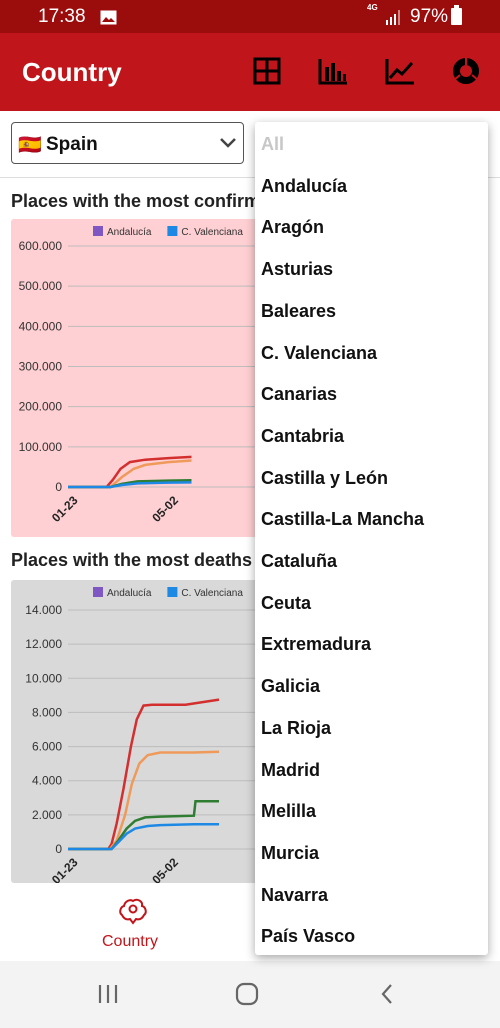 The image size is (500, 1028). Describe the element at coordinates (308, 936) in the screenshot. I see `dropdown-option: País Vasco` at that location.